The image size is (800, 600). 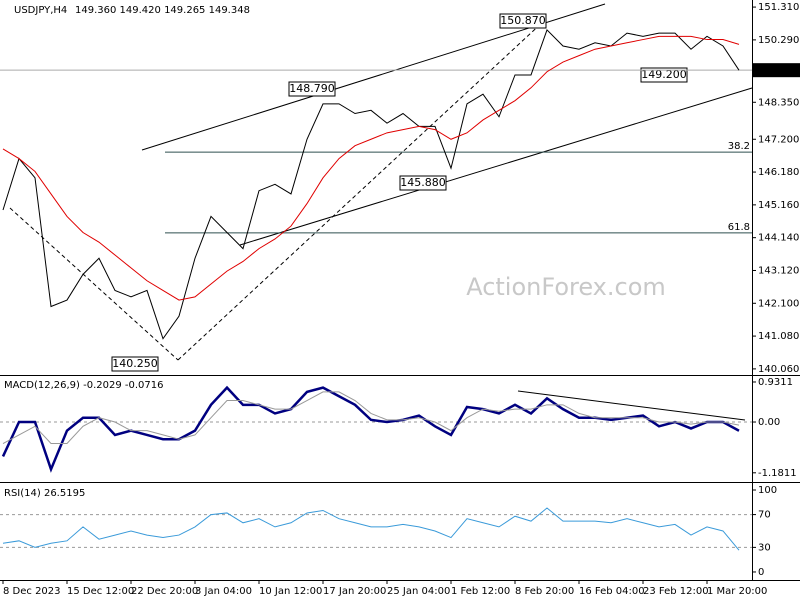 I want to click on x-tick-label: 22 Dec 20:00, so click(x=164, y=591).